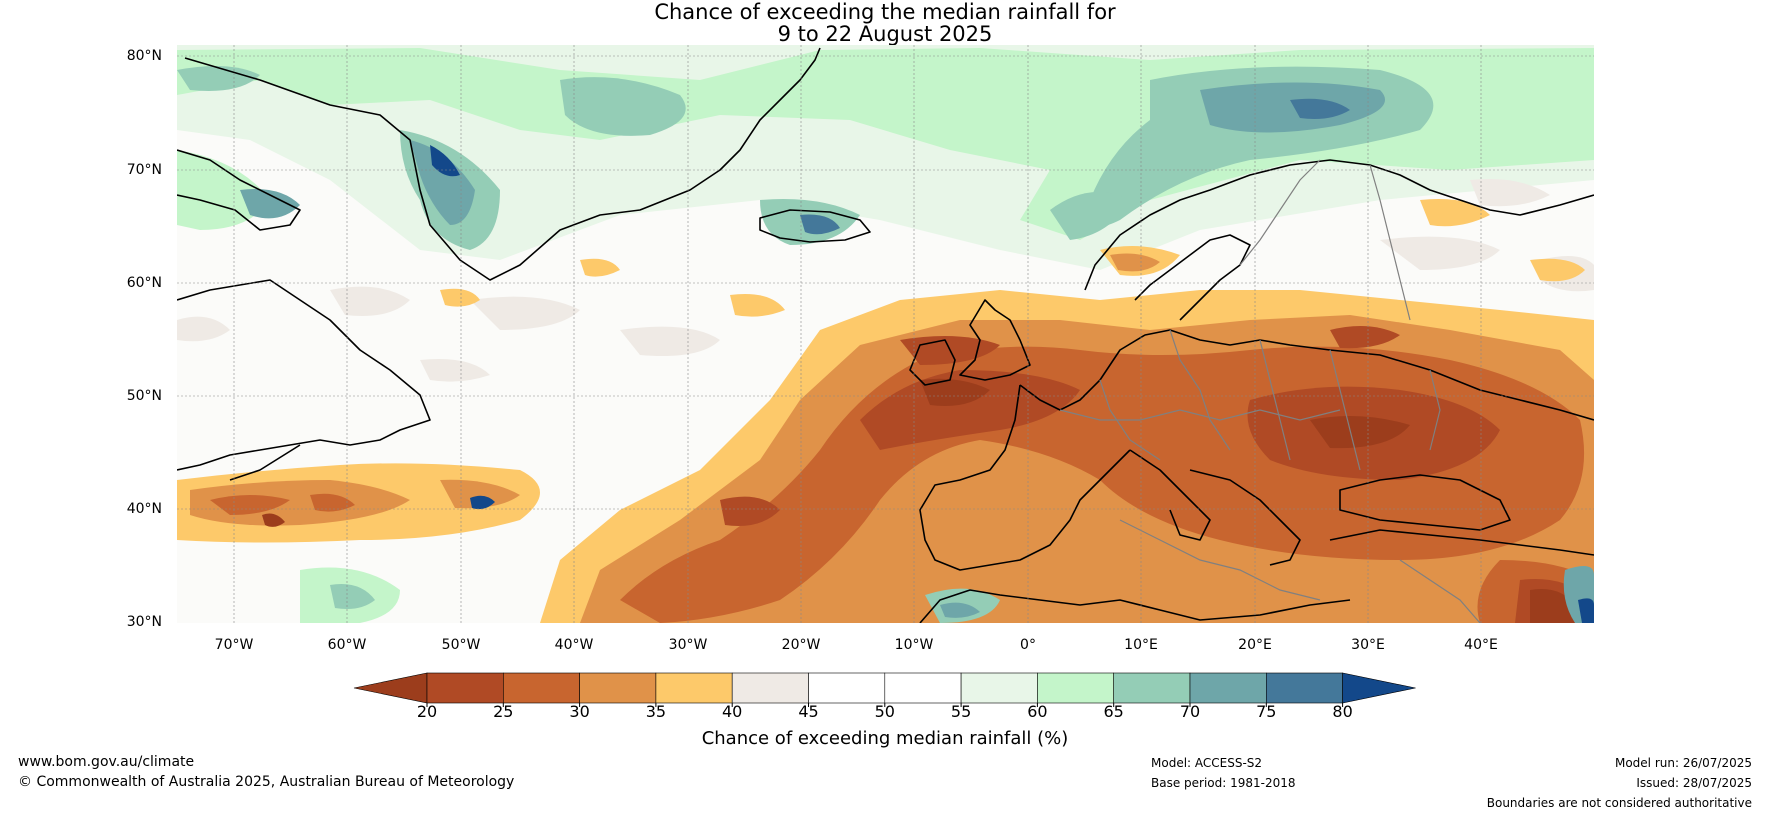 This screenshot has height=816, width=1770. Describe the element at coordinates (1694, 783) in the screenshot. I see `issued-text: Issued: 28/07/2025` at that location.